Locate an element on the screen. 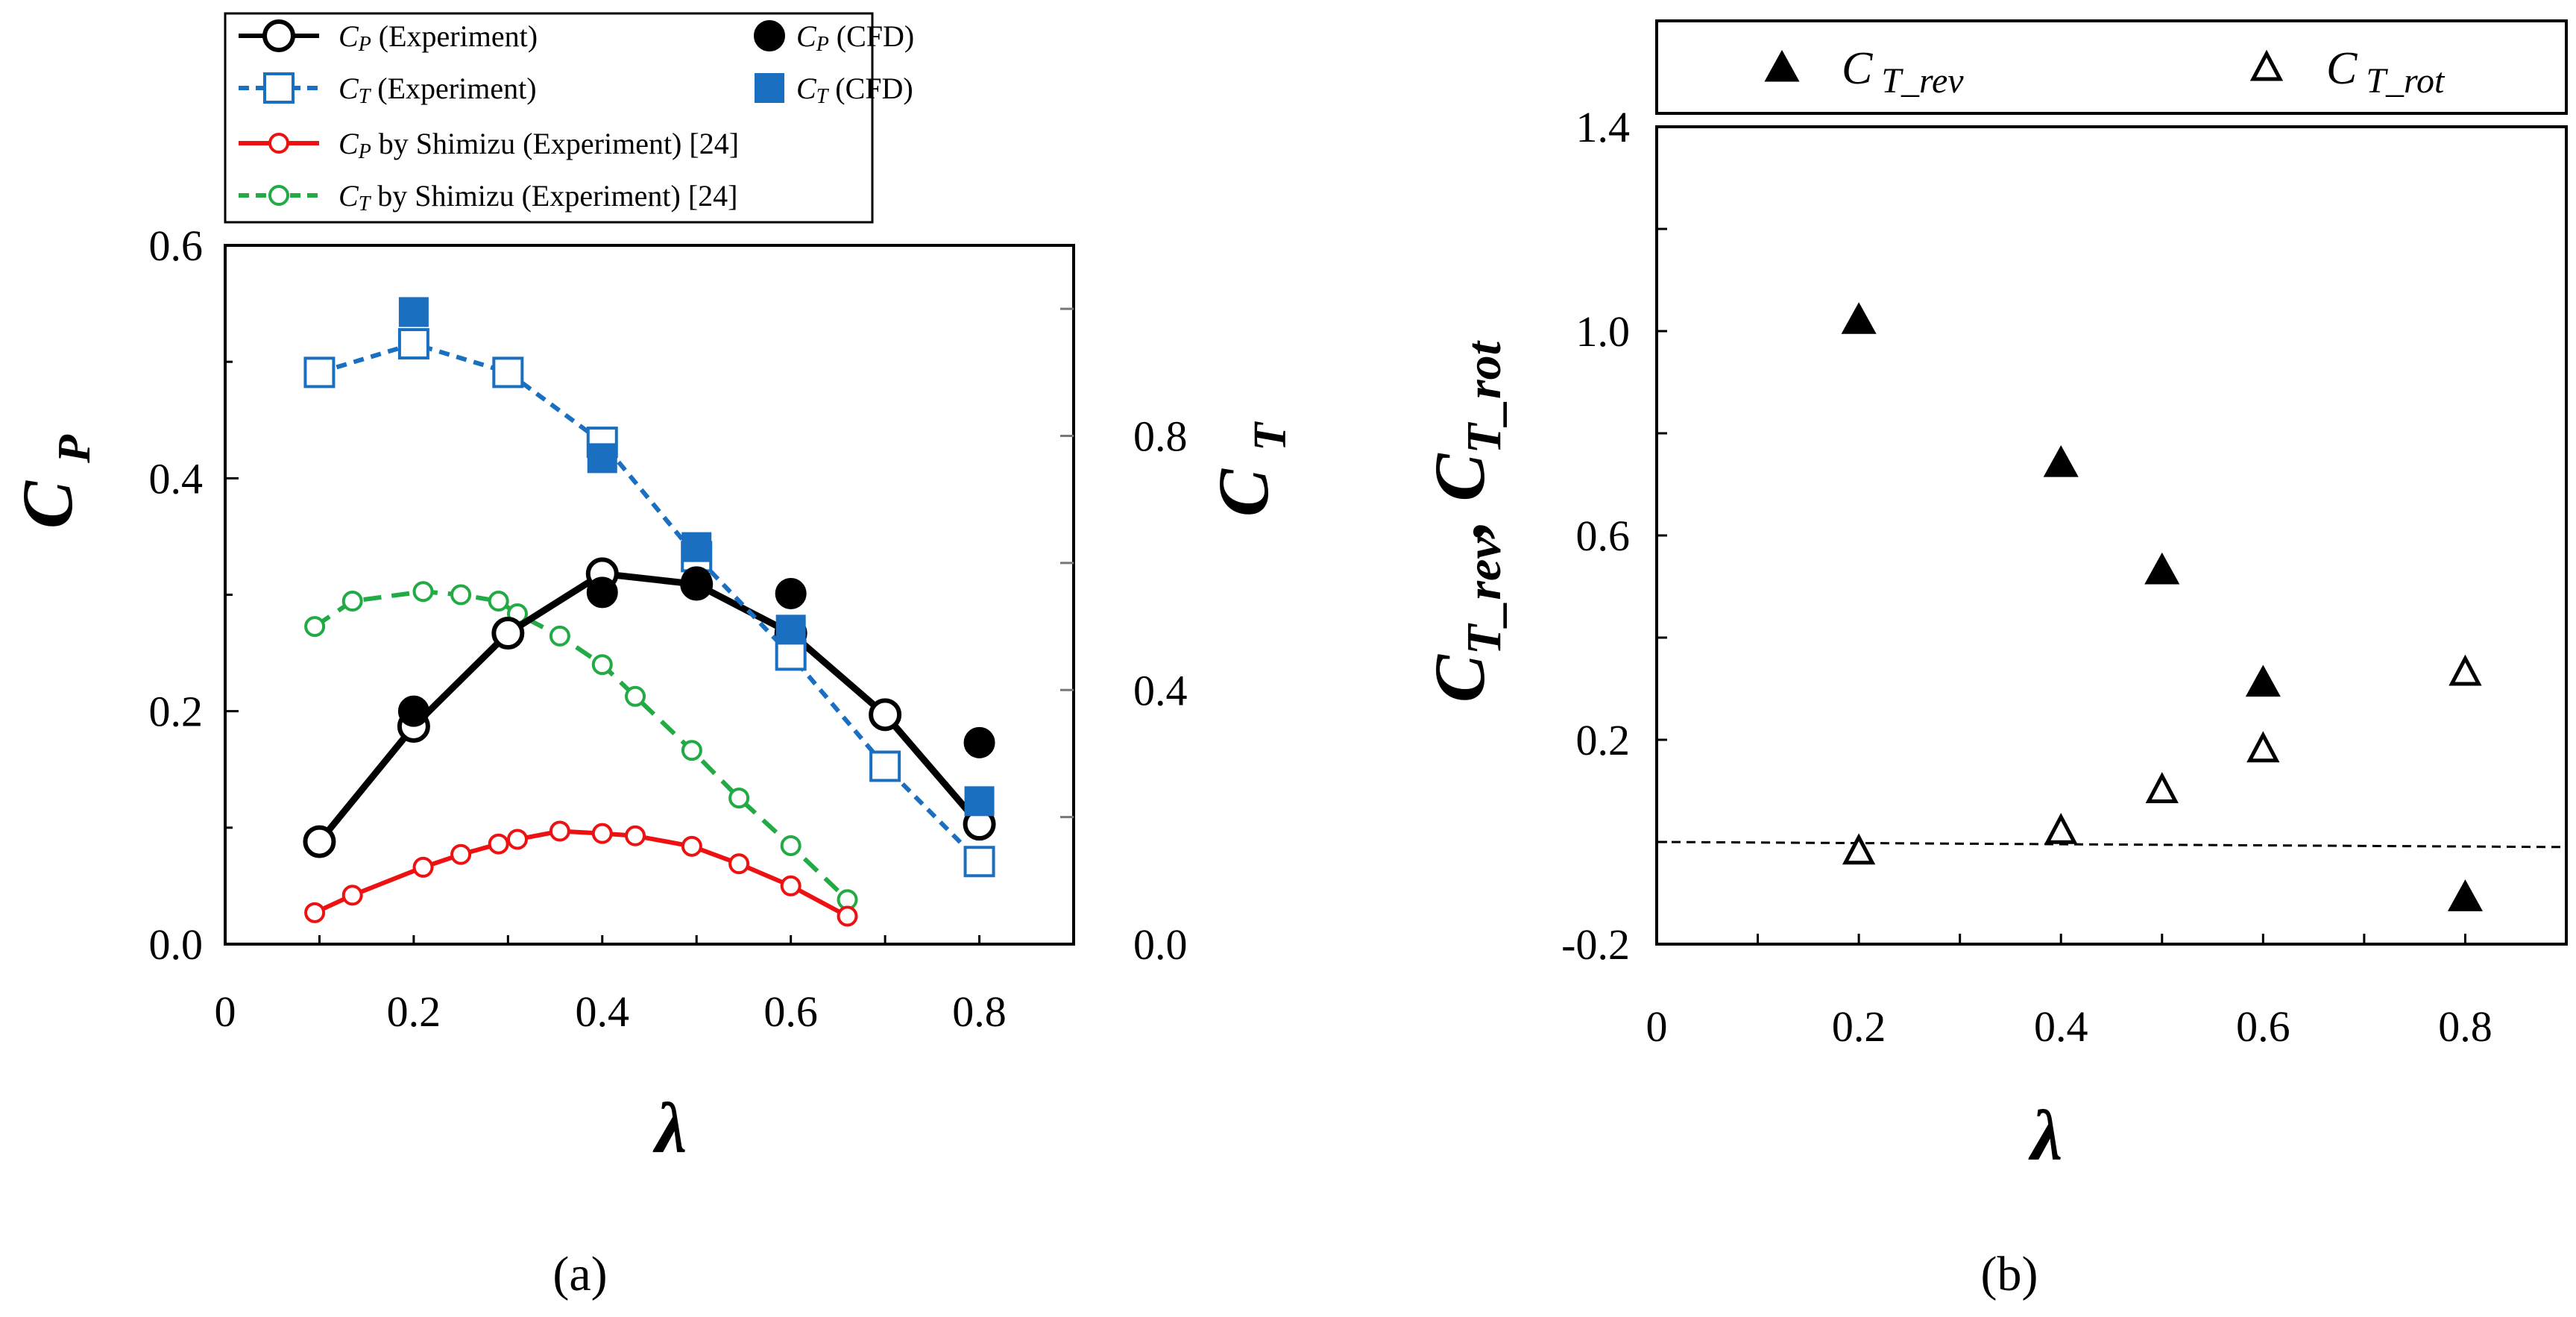 The image size is (2576, 1317). panel-a-y2label-sub: T is located at coordinates (1270, 436).